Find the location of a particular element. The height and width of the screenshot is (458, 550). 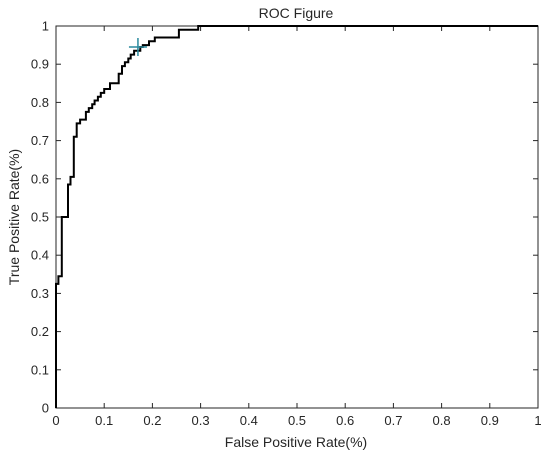

y-tick-label: 0.7 is located at coordinates (40, 140).